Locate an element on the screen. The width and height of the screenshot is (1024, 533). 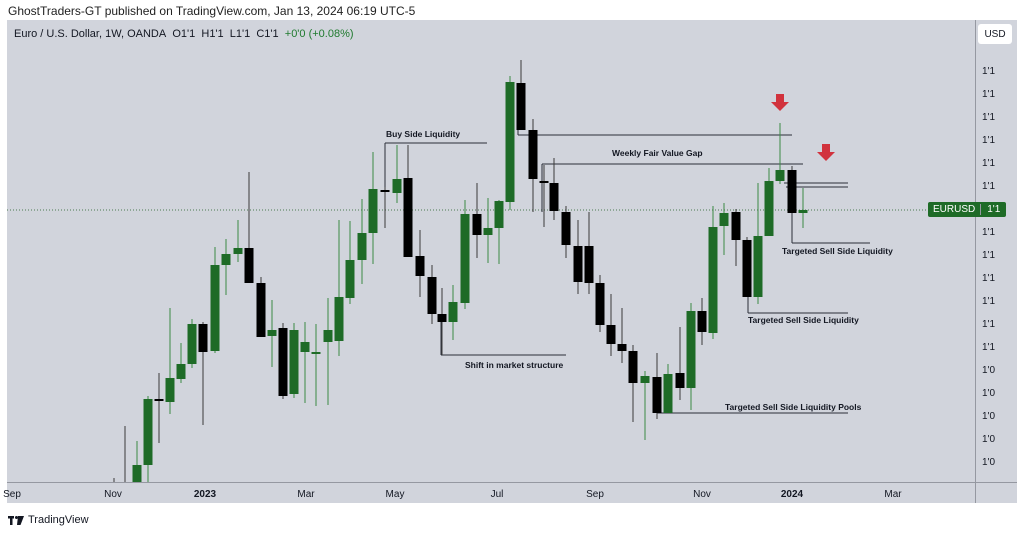
legend-close: C1'1 is located at coordinates (267, 34).